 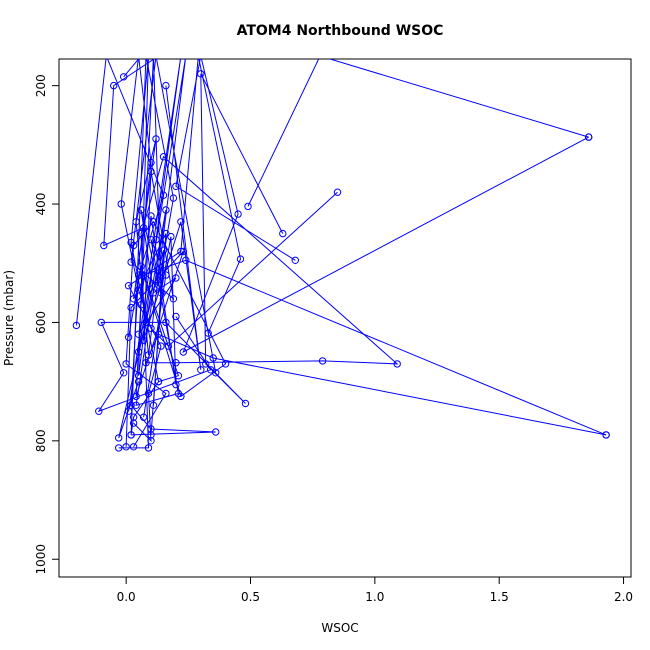 What do you see at coordinates (41, 440) in the screenshot?
I see `y-tick-label: 800` at bounding box center [41, 440].